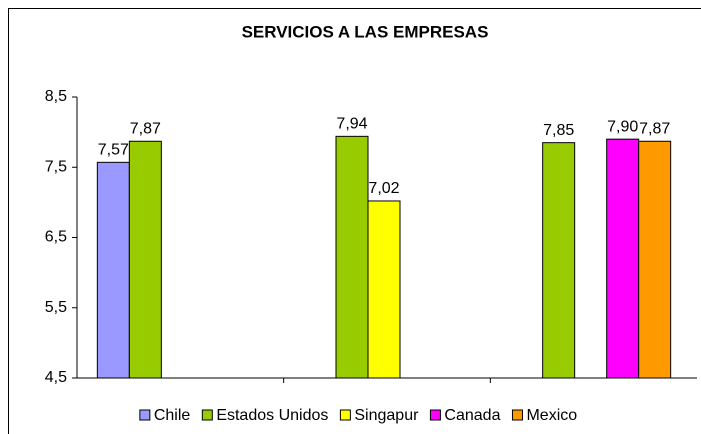 This screenshot has width=701, height=434. What do you see at coordinates (172, 415) in the screenshot?
I see `legend-label: Chile` at bounding box center [172, 415].